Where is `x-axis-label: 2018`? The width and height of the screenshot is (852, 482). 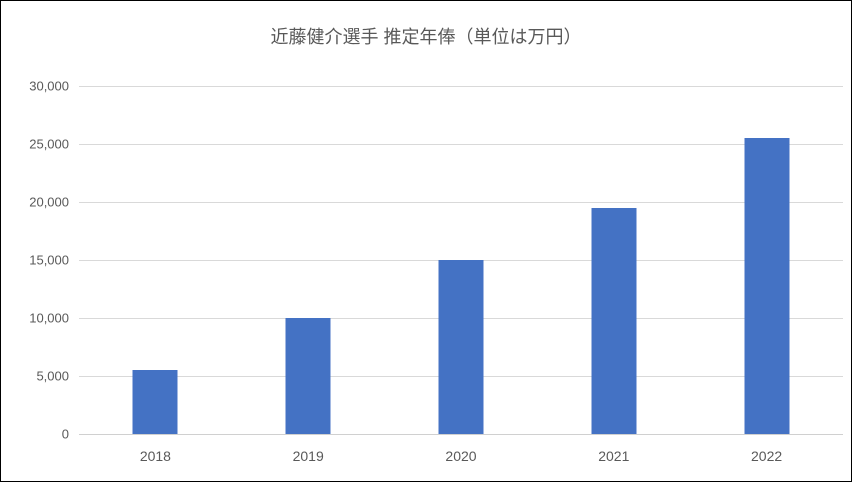 x-axis-label: 2018 is located at coordinates (155, 456).